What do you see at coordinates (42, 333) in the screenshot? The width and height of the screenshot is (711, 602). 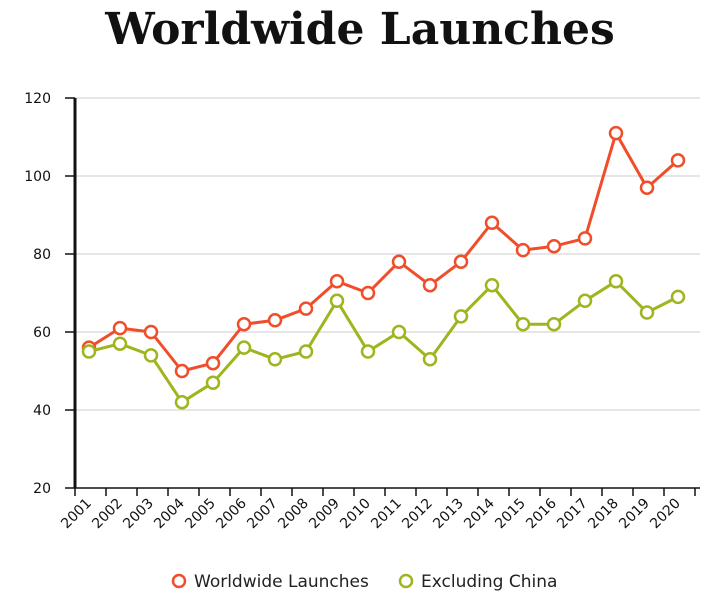 I see `y-tick-label-60: 60` at bounding box center [42, 333].